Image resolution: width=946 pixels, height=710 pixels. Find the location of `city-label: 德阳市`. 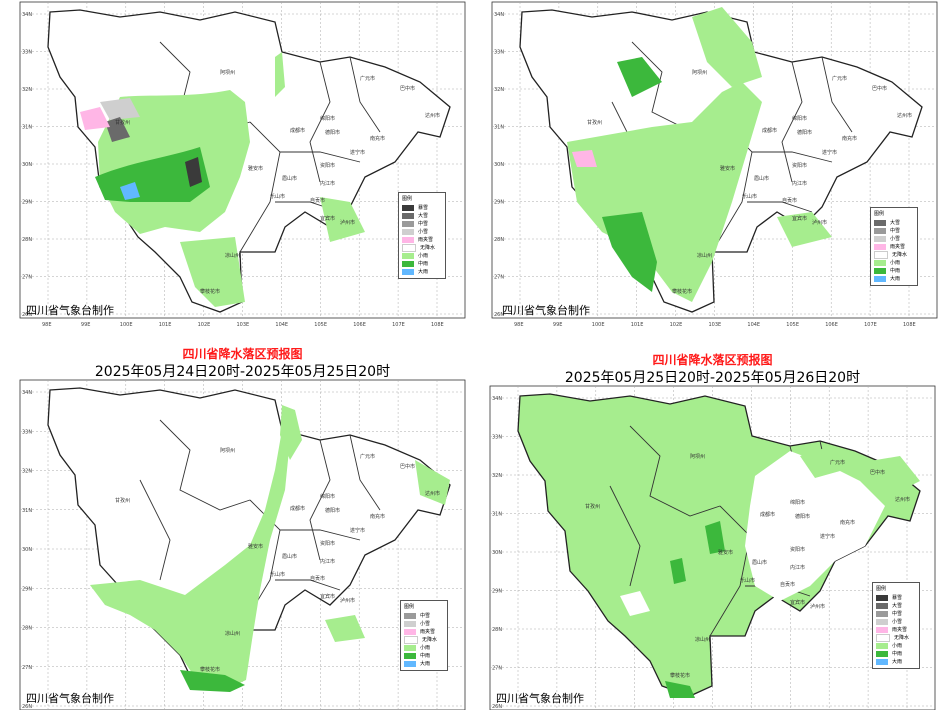

city-label: 德阳市 is located at coordinates (802, 516).